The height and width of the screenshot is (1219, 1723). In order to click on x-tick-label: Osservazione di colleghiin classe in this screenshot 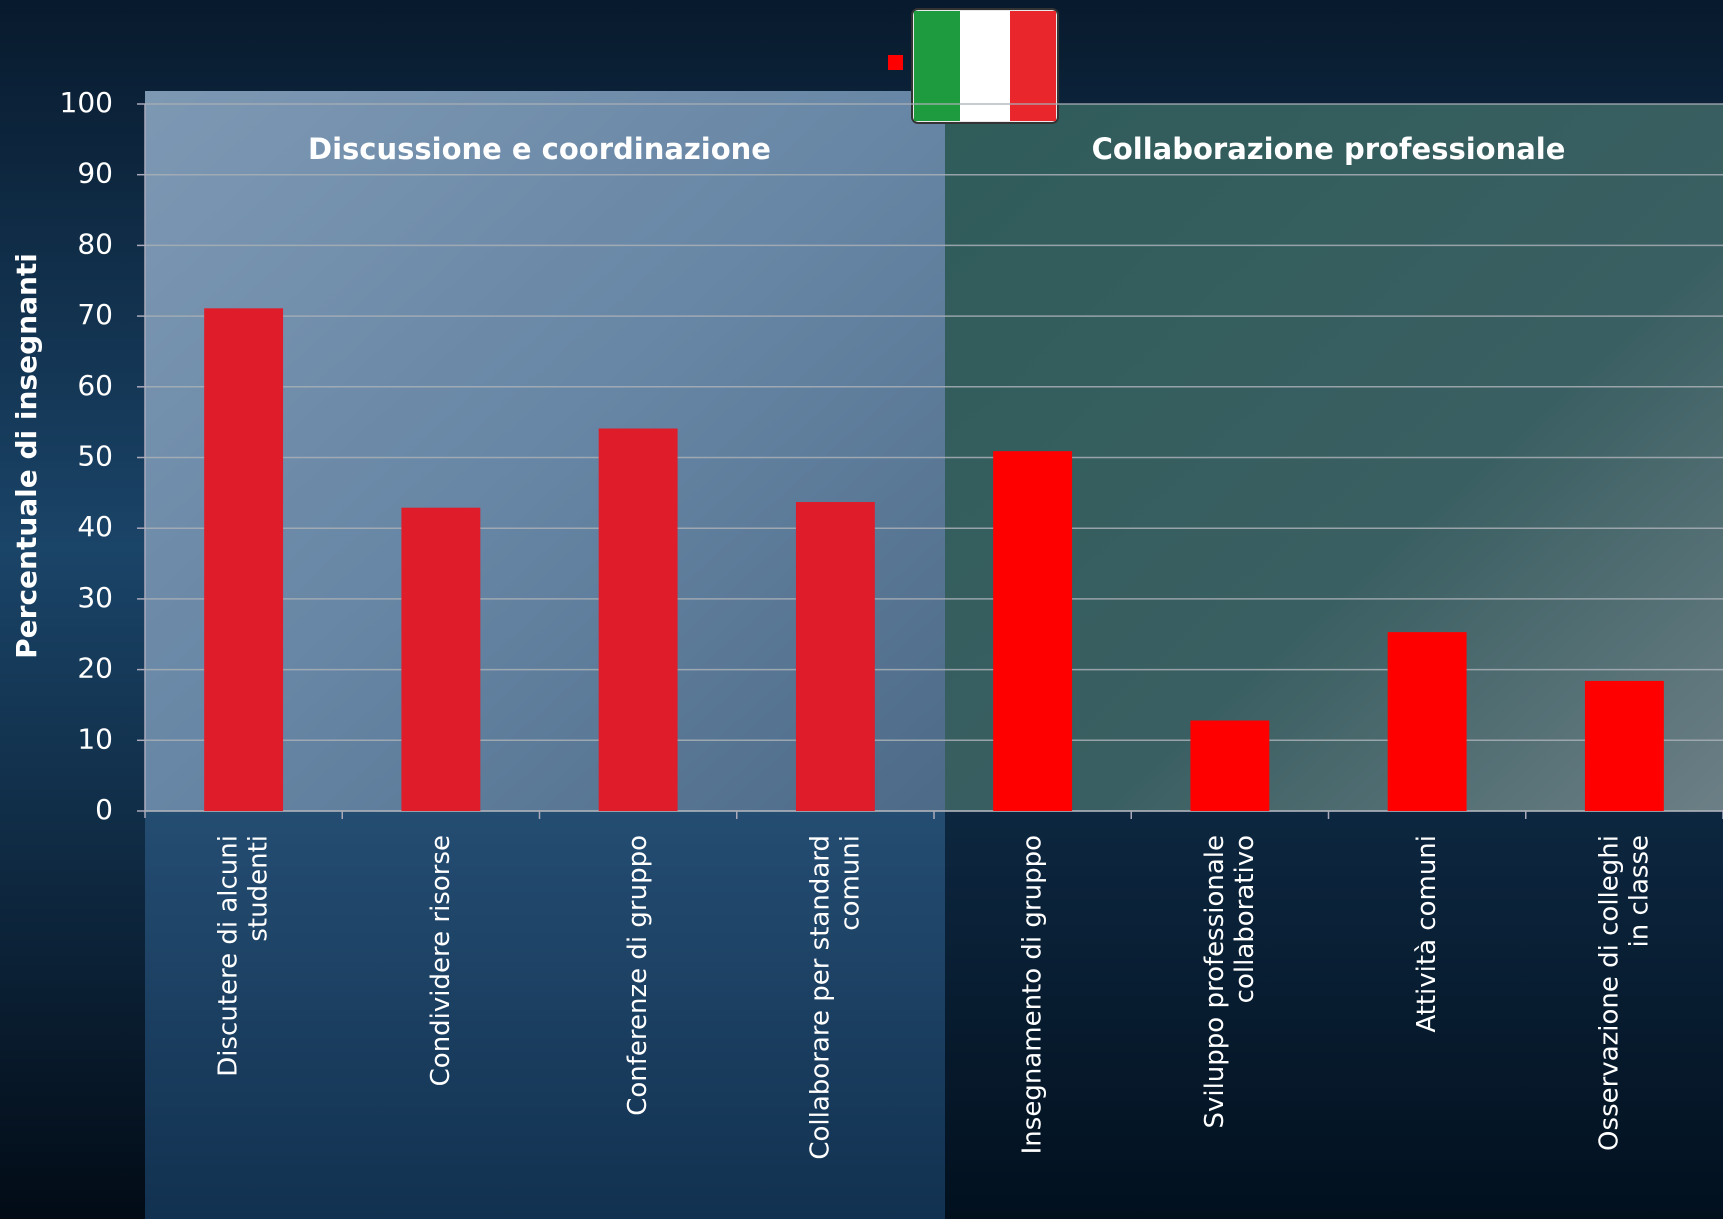, I will do `click(1624, 993)`.